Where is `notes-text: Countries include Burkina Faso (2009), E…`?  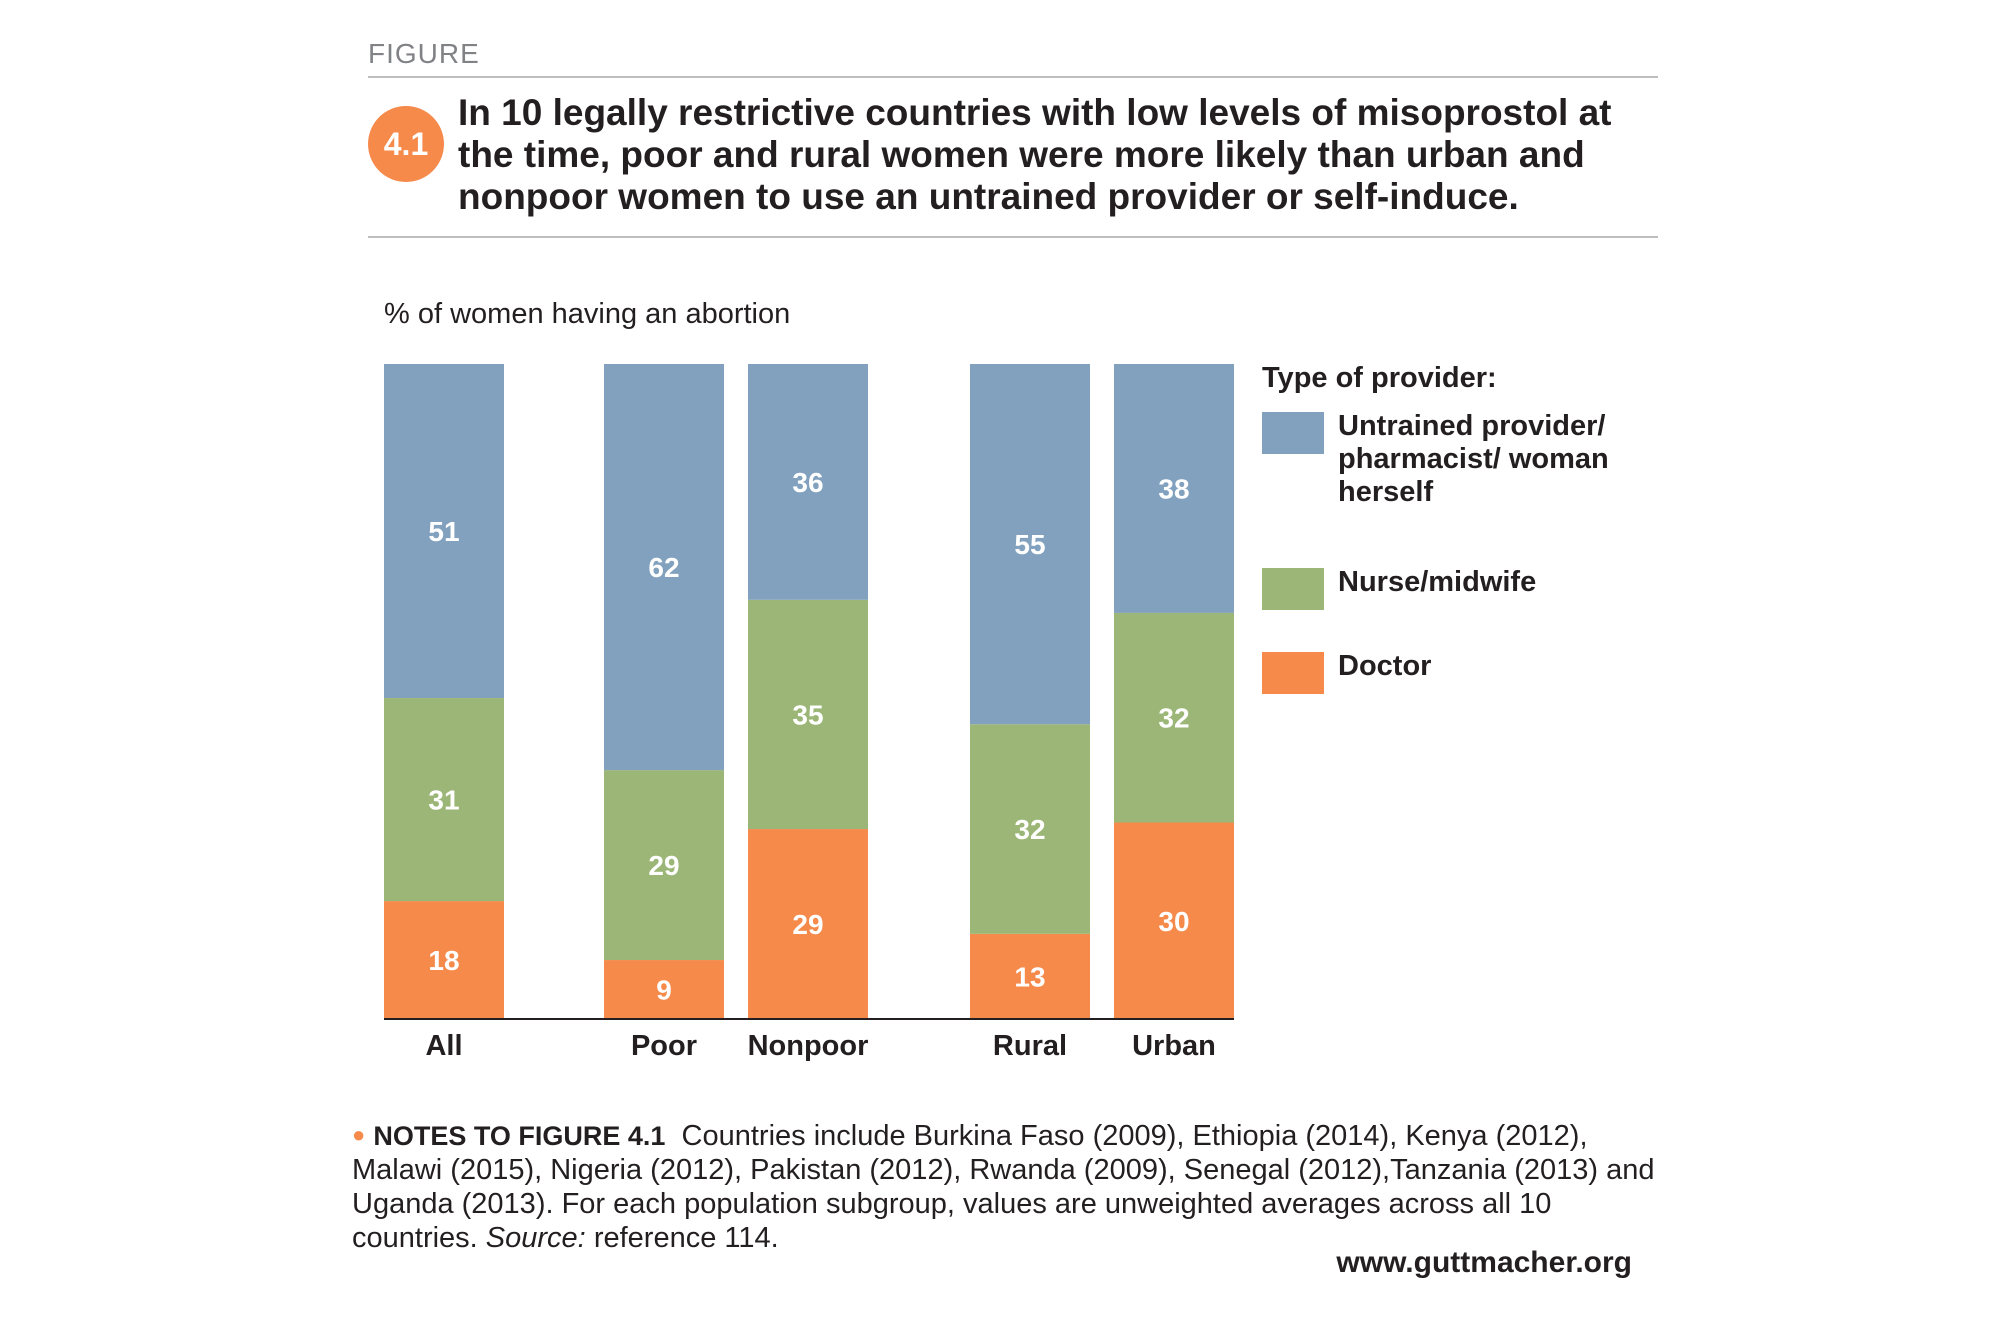
notes-text: Countries include Burkina Faso (2009), E… is located at coordinates (1003, 1187).